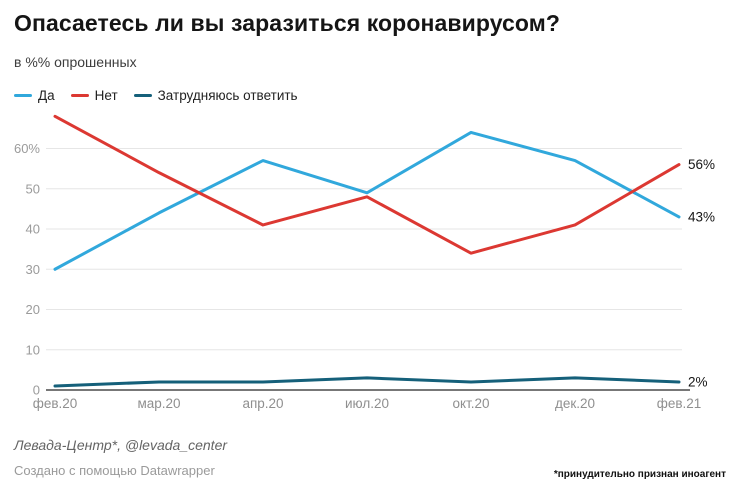 Image resolution: width=738 pixels, height=500 pixels. What do you see at coordinates (33, 269) in the screenshot?
I see `svg-text: 30` at bounding box center [33, 269].